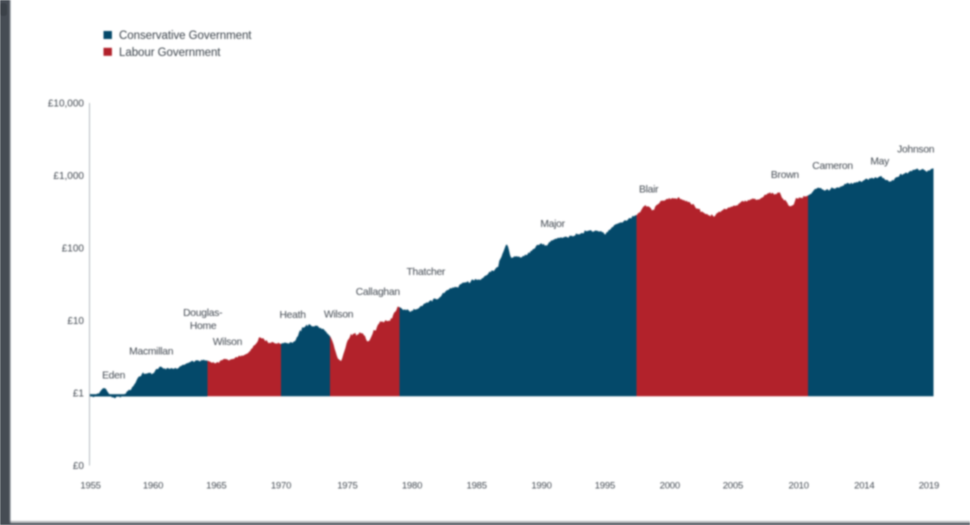 The height and width of the screenshot is (525, 970). Describe the element at coordinates (153, 486) in the screenshot. I see `svg-text: 1960` at that location.